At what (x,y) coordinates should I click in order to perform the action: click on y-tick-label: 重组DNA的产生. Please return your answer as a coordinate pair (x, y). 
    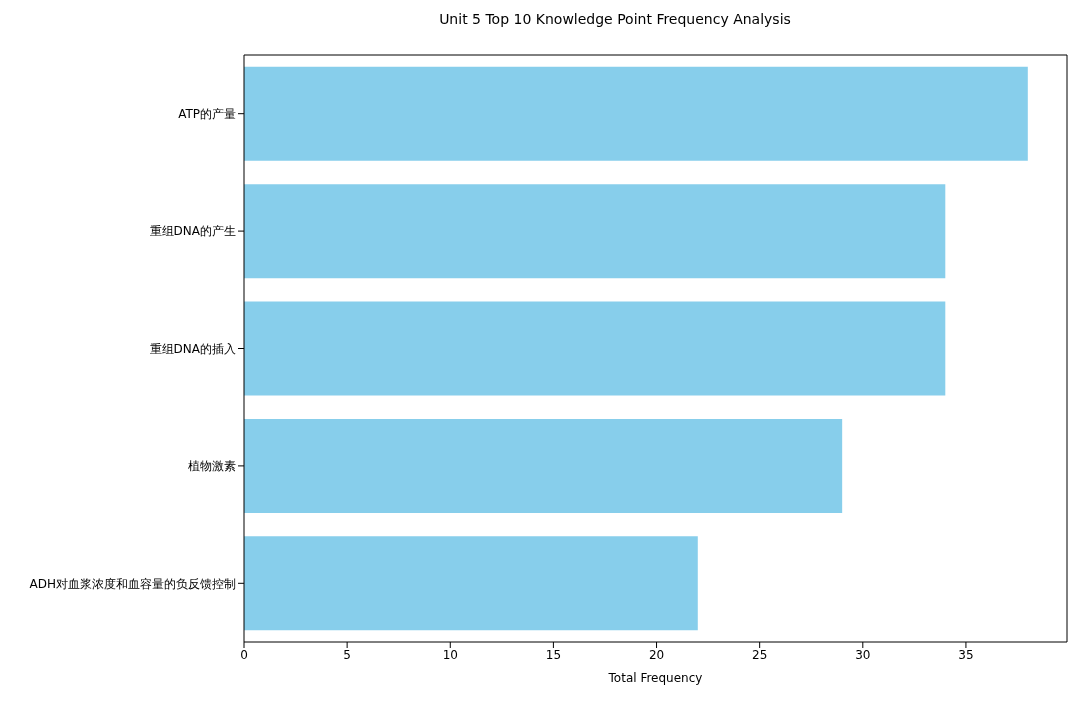
    Looking at the image, I should click on (192, 231).